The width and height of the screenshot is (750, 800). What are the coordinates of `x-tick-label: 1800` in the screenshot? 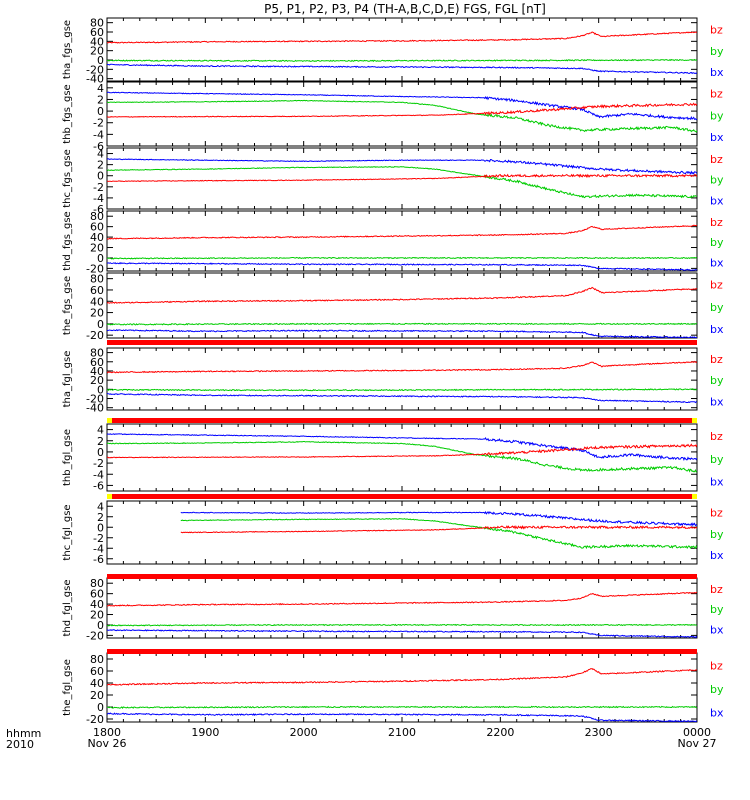 It's located at (107, 732).